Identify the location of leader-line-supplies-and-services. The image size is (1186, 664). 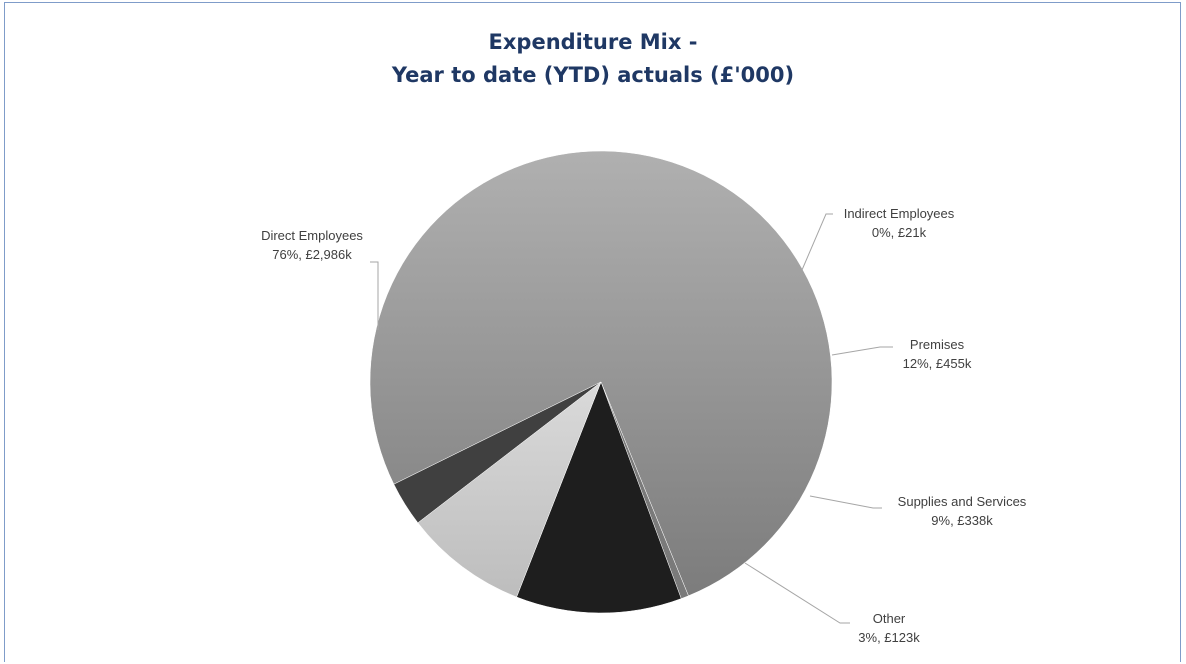
(845, 502).